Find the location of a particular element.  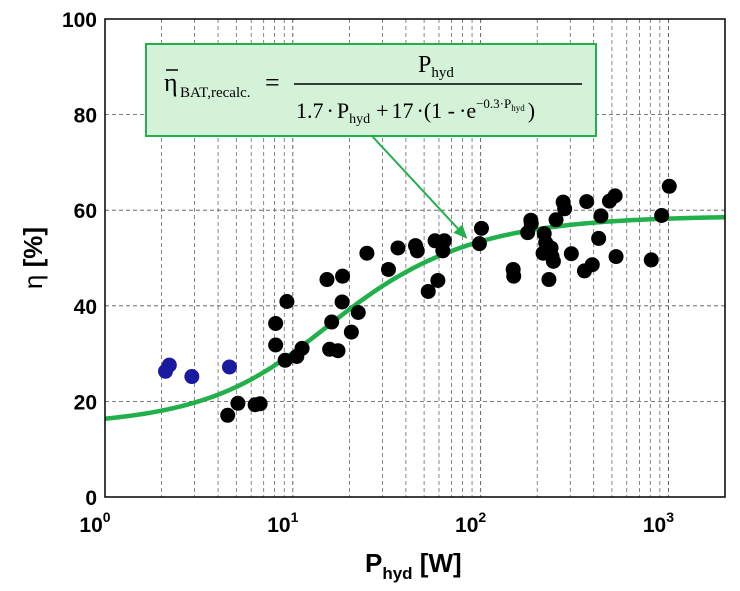

x-axis-label: Phyd [W] is located at coordinates (413, 565).